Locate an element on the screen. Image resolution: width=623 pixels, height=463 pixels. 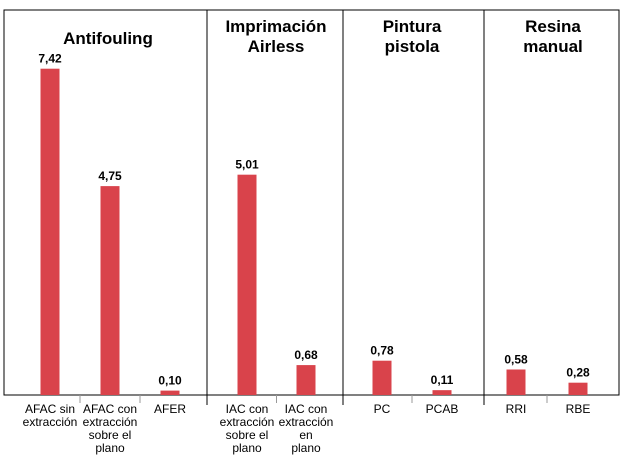
category-label: RBE is located at coordinates (578, 409).